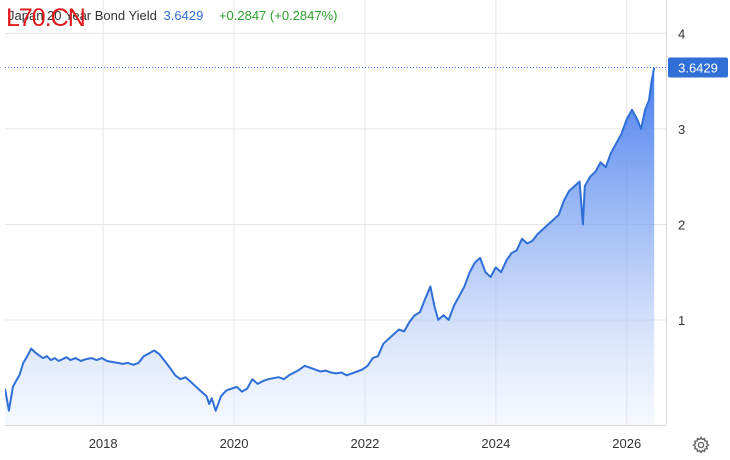 This screenshot has width=730, height=460. Describe the element at coordinates (681, 129) in the screenshot. I see `y-tick-label: 3` at that location.